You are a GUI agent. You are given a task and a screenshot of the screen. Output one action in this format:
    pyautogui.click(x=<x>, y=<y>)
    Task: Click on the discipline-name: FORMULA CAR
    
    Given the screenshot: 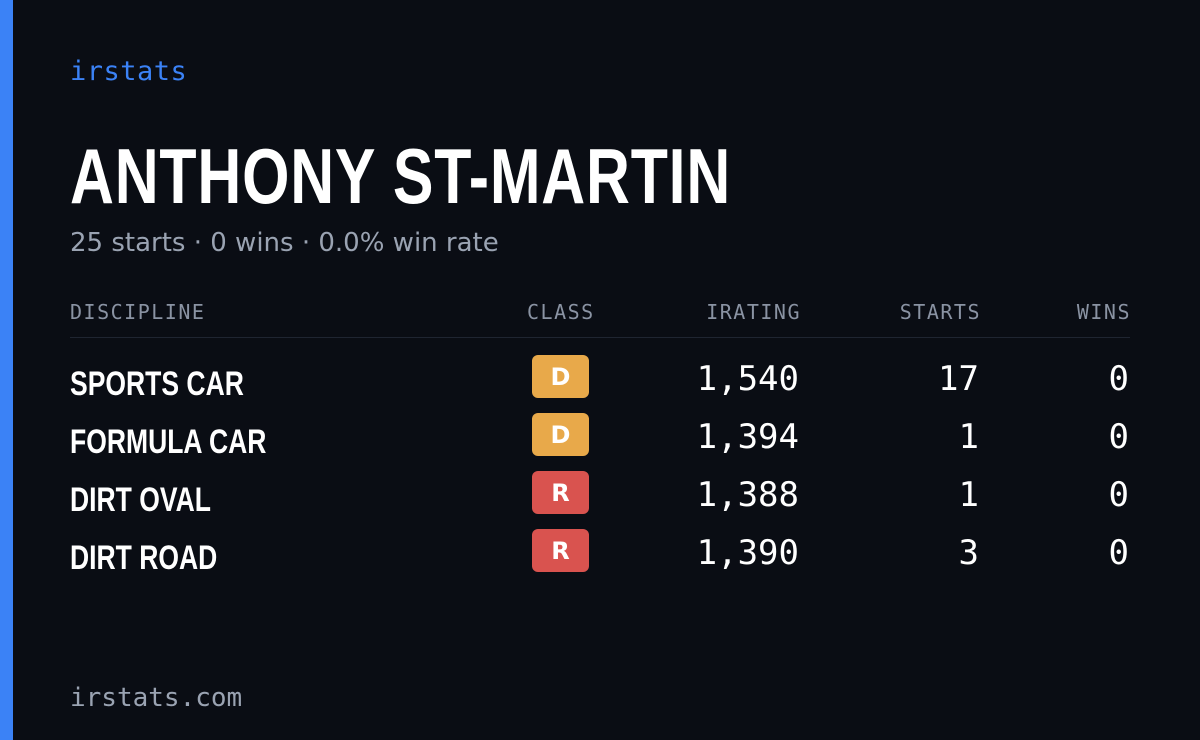 What is the action you would take?
    pyautogui.click(x=168, y=442)
    